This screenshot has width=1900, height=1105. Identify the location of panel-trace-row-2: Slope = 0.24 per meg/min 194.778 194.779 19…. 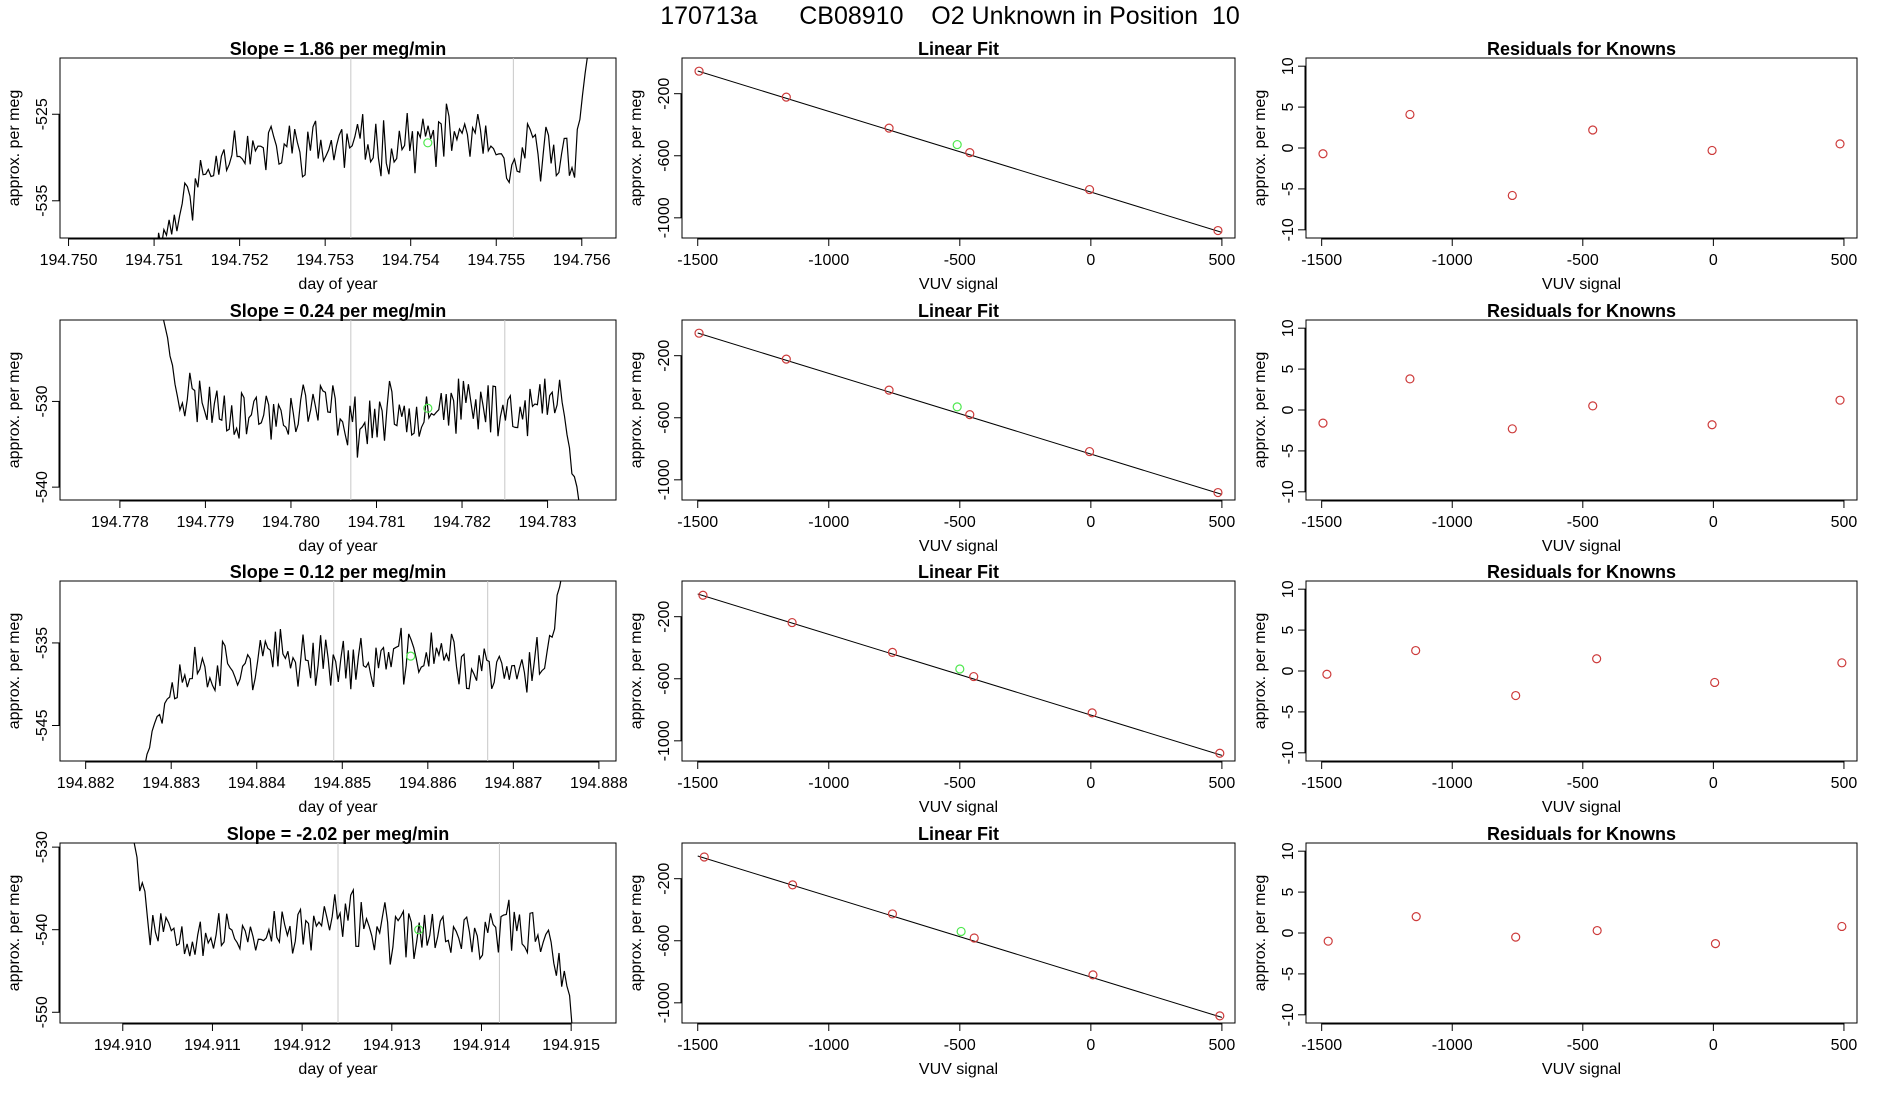
(311, 428).